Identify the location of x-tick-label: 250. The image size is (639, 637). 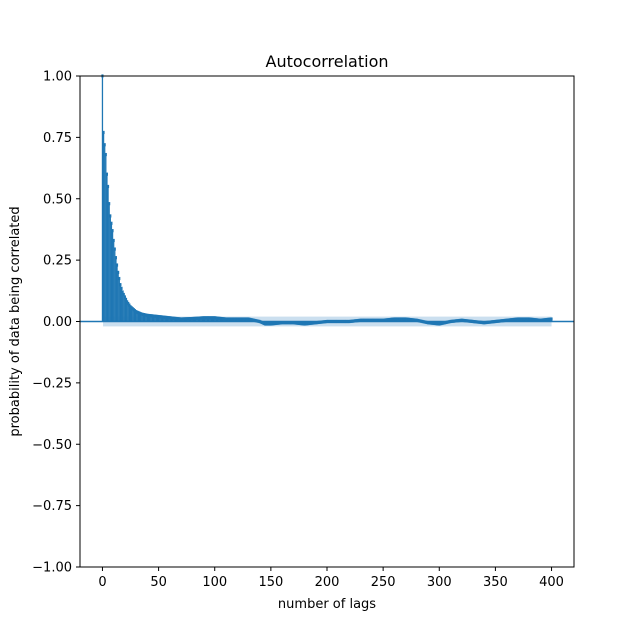
(383, 582).